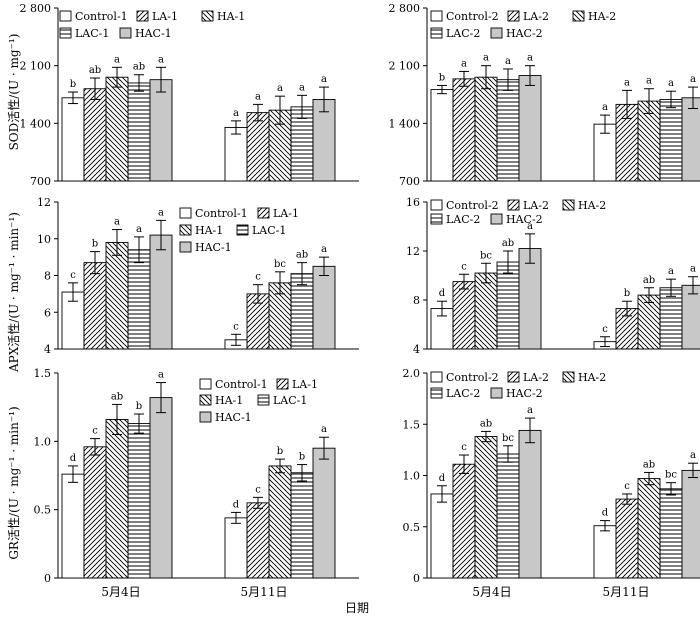 The image size is (700, 619). I want to click on y-tick-label: 4, so click(416, 349).